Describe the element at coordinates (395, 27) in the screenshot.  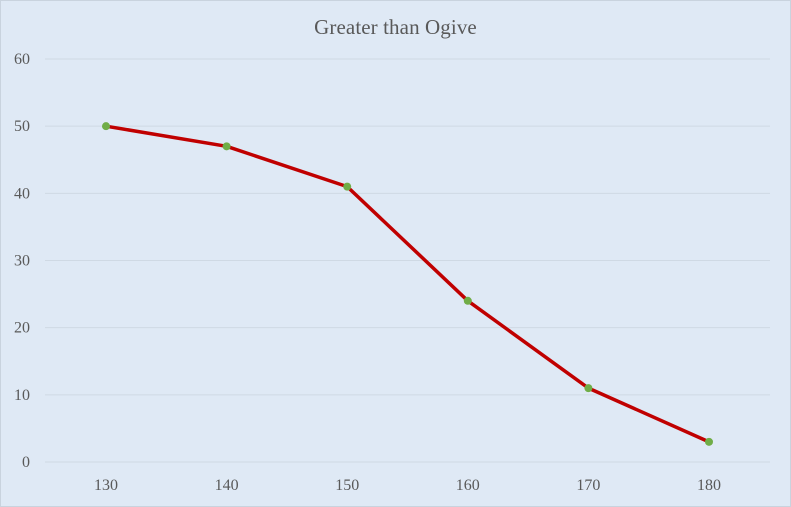
I see `chart-title: Greater than Ogive` at that location.